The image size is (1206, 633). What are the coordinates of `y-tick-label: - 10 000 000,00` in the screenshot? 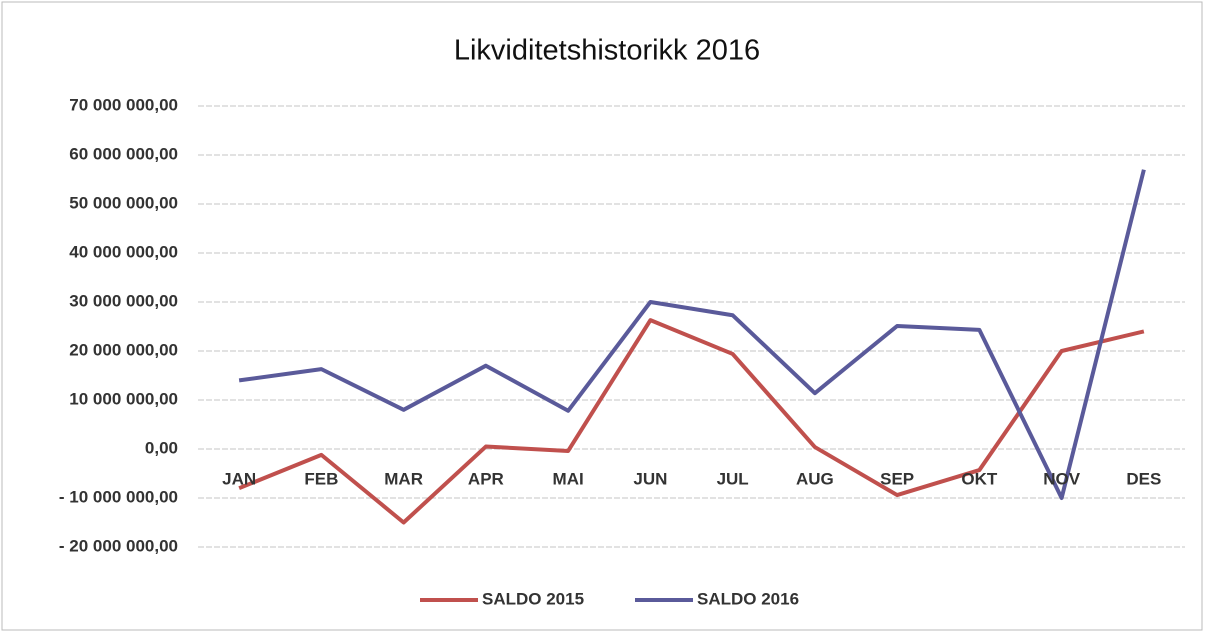 It's located at (118, 496).